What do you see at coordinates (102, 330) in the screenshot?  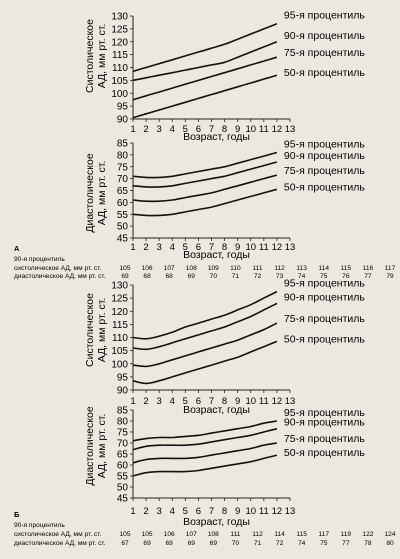 I see `y-axis-label-line: АД, мм рт. ст.` at bounding box center [102, 330].